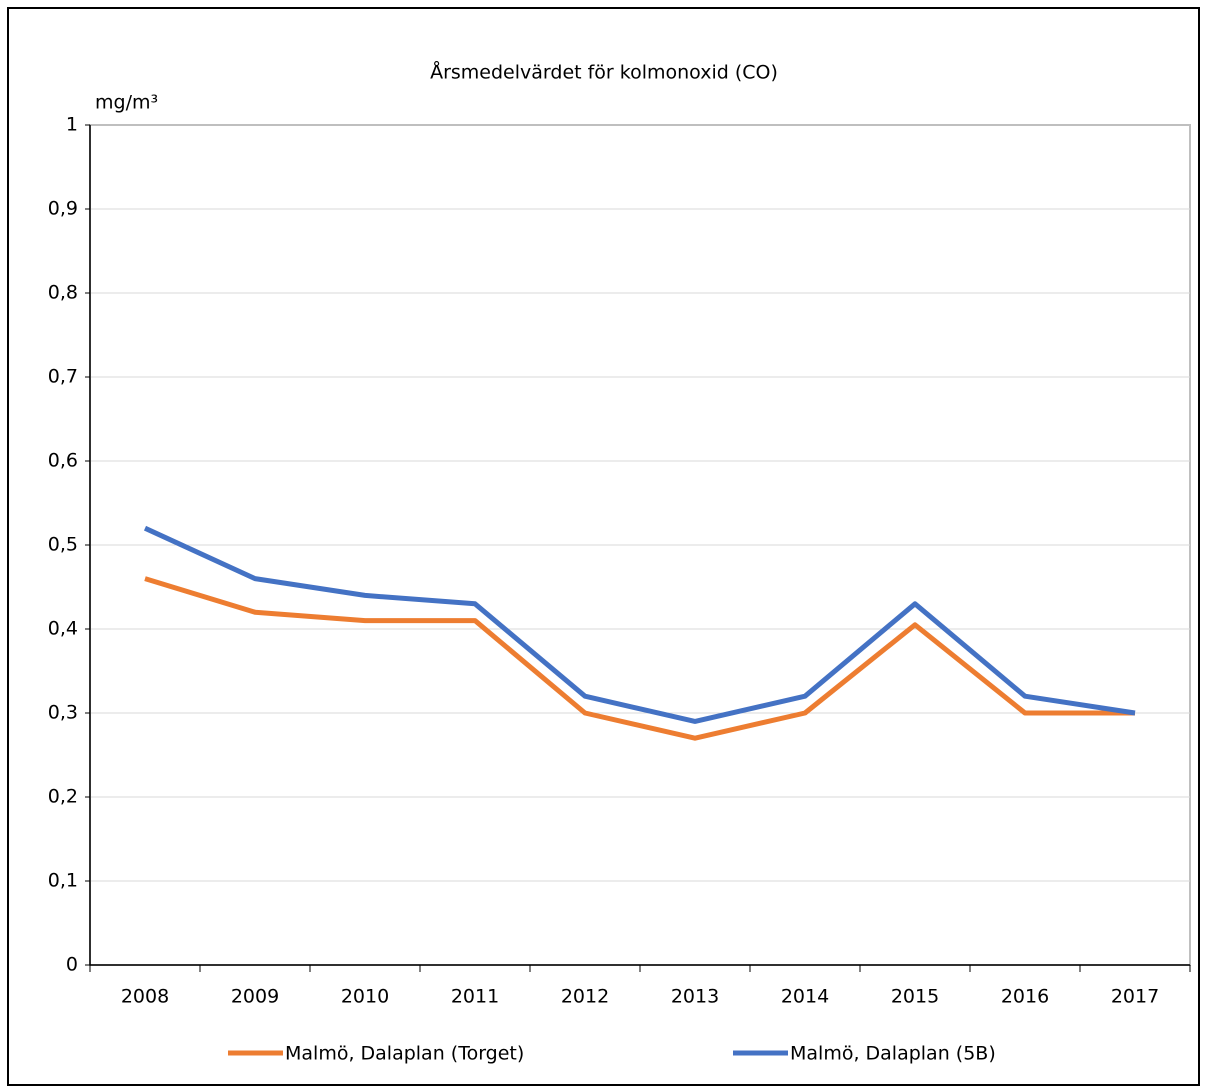 Image resolution: width=1208 pixels, height=1092 pixels. I want to click on x-tick-label: 2012, so click(585, 997).